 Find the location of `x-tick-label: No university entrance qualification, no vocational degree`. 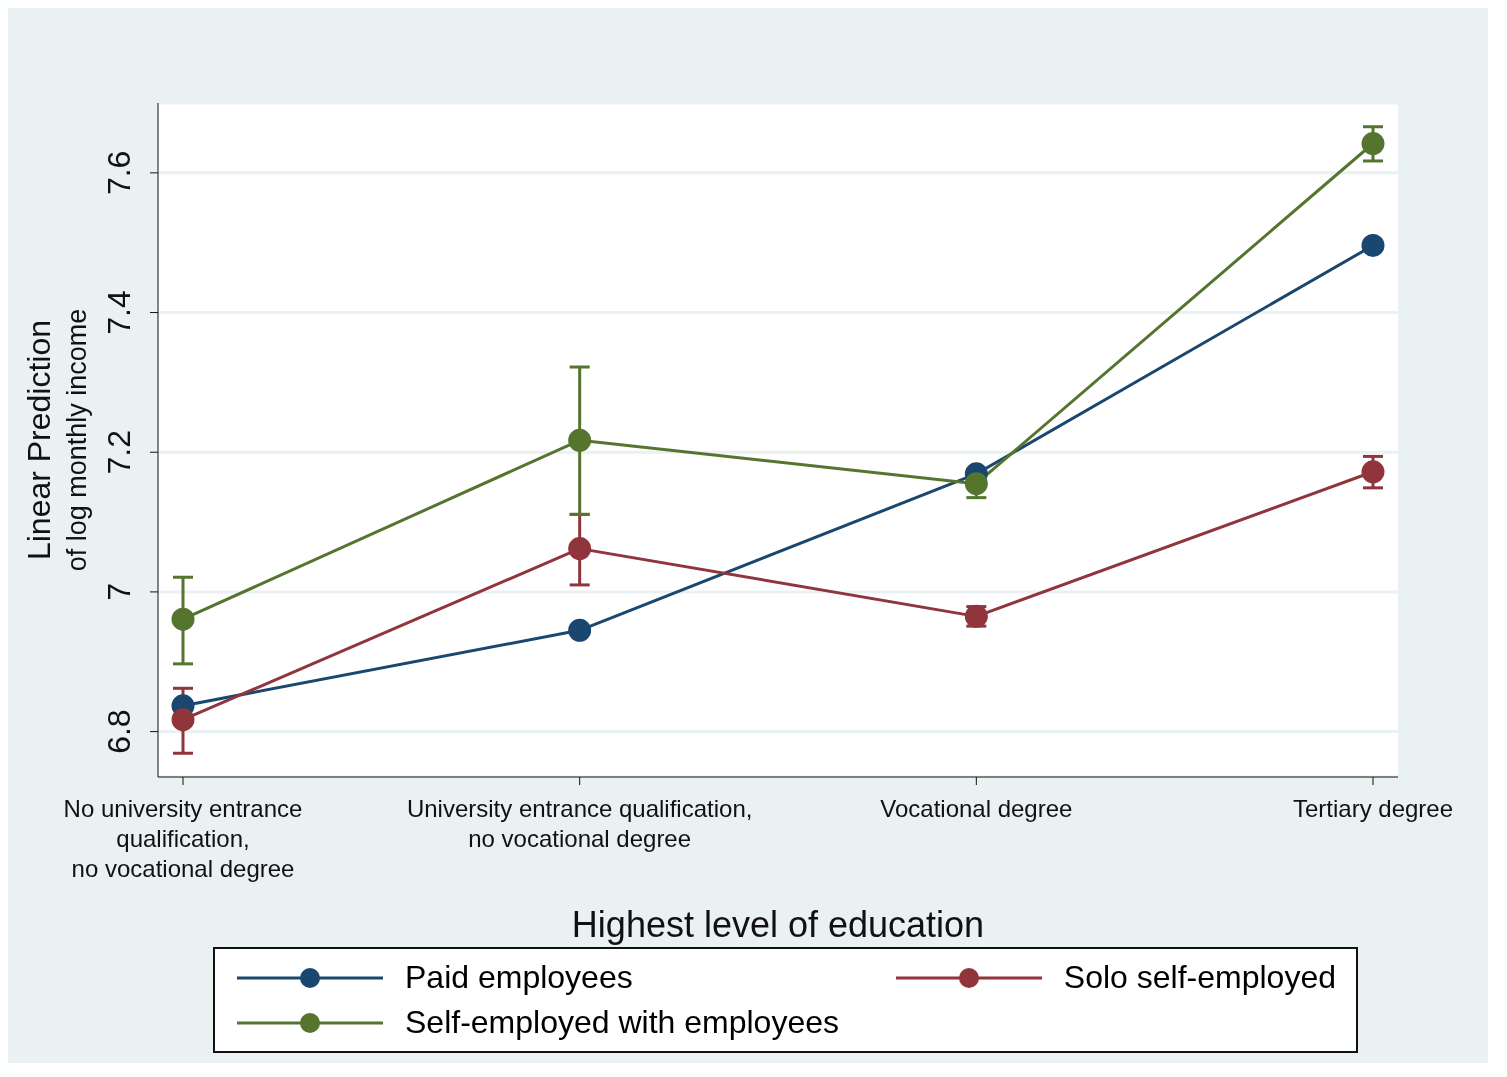

x-tick-label: No university entrance qualification, no vocational degree is located at coordinates (183, 838).